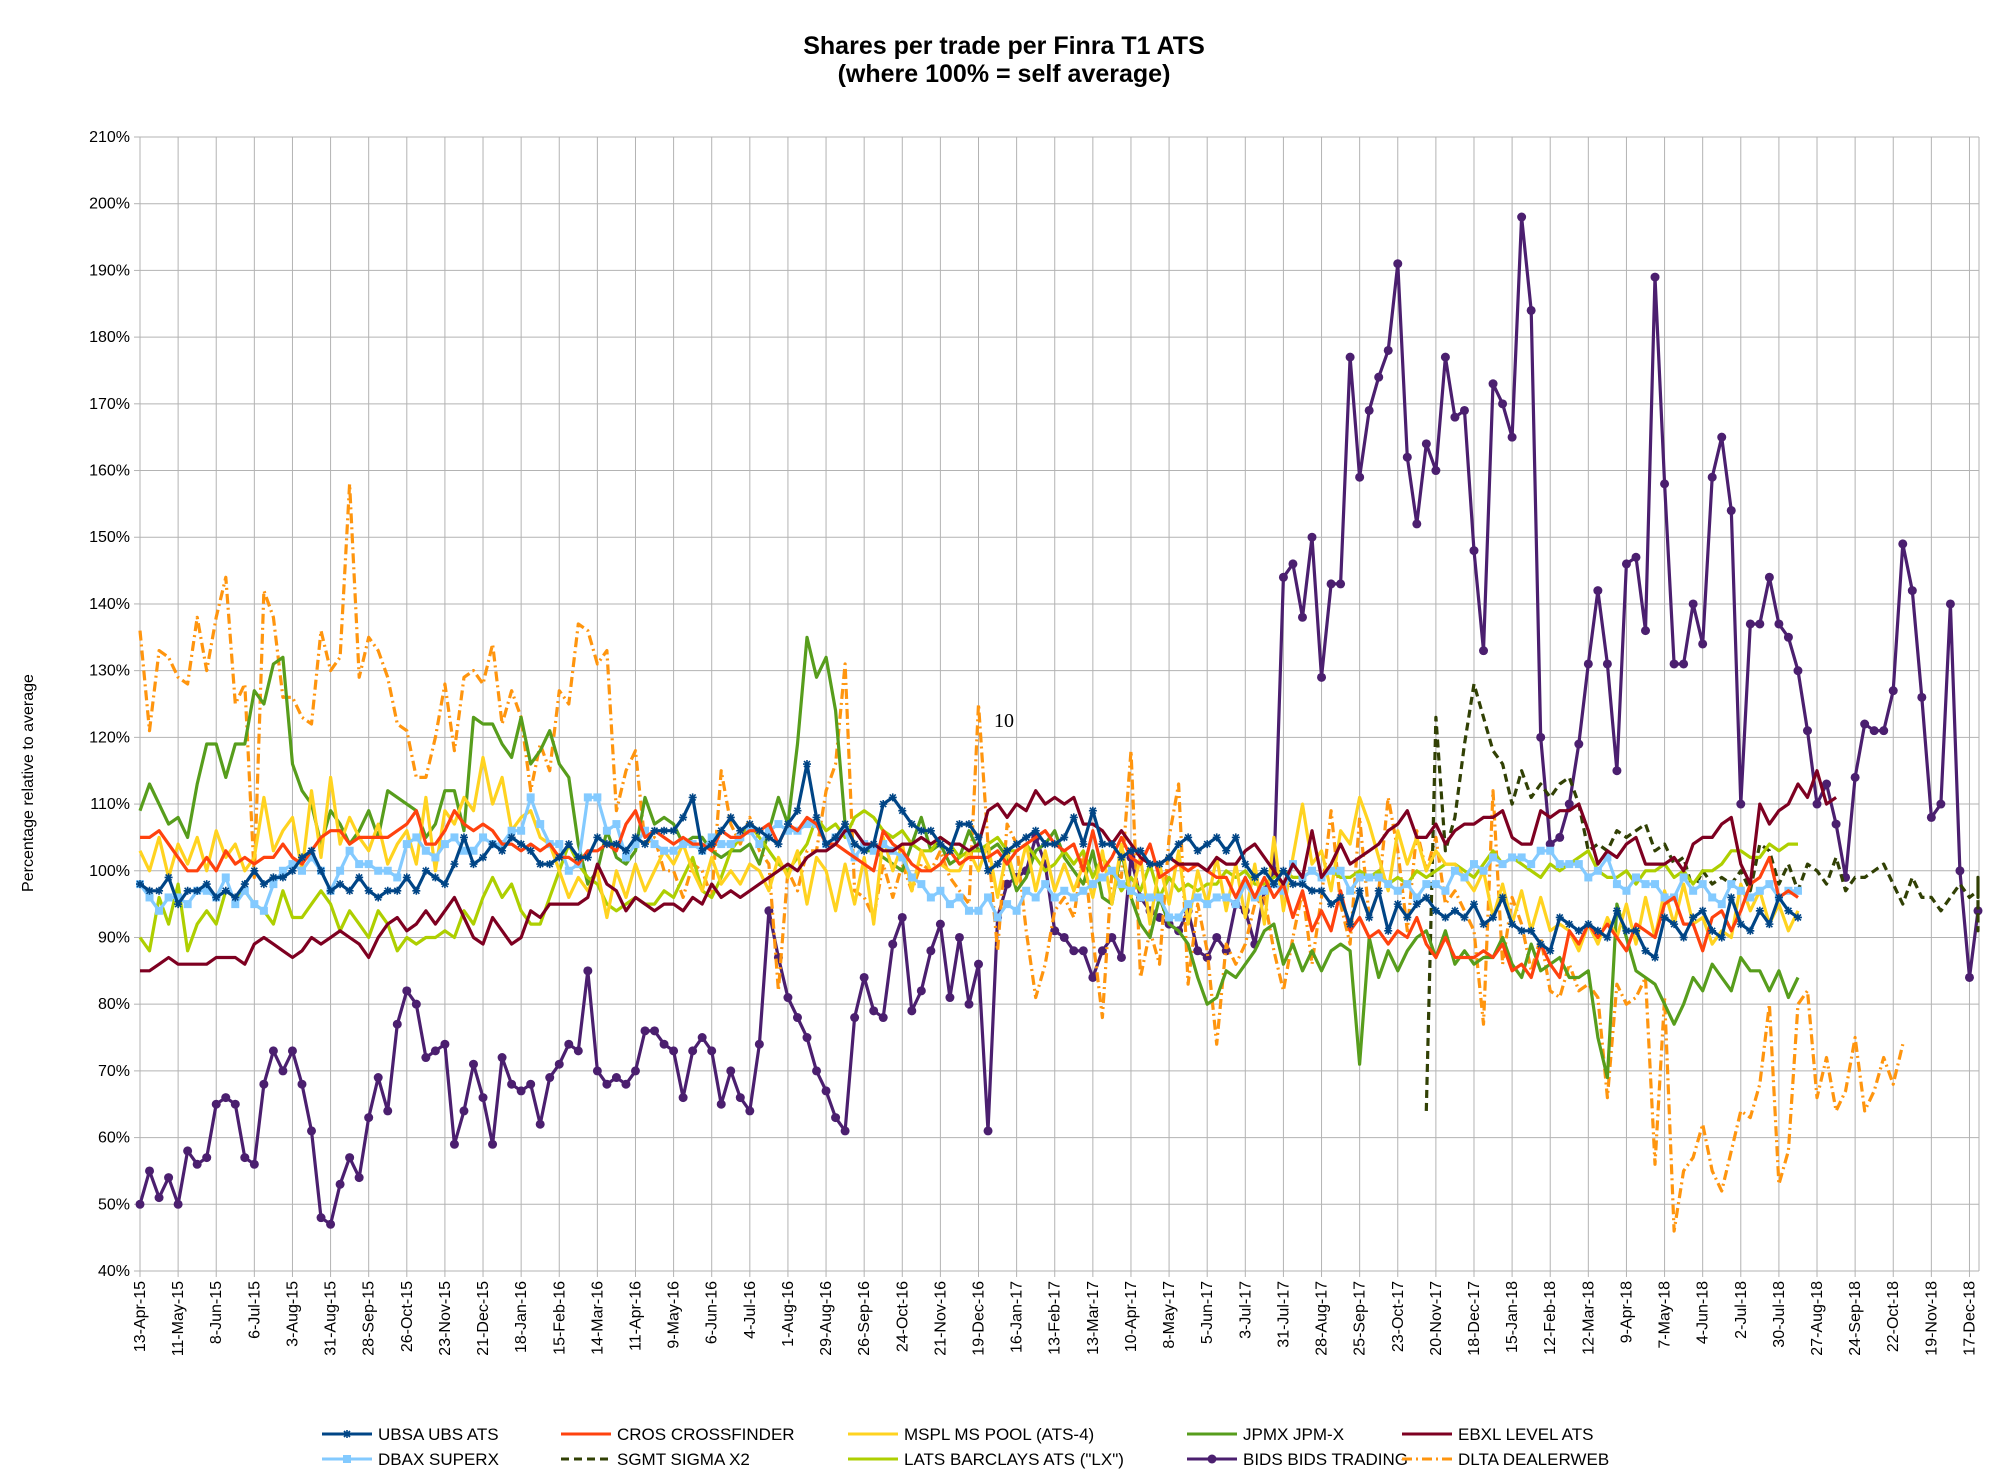  I want to click on x-tick-label: 24-Oct-16, so click(902, 1316).